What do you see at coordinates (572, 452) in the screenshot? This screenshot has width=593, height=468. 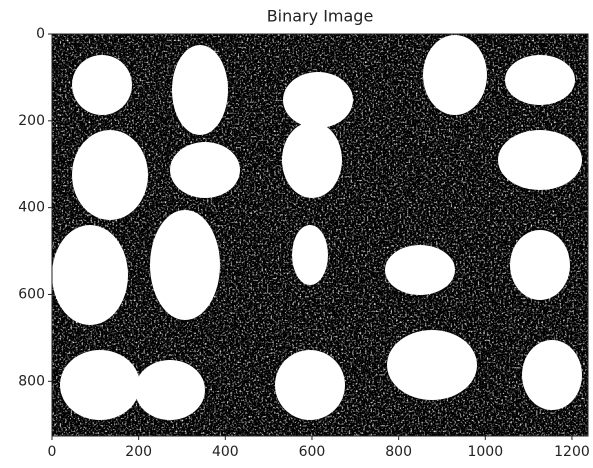 I see `x-tick-label: 1200` at bounding box center [572, 452].